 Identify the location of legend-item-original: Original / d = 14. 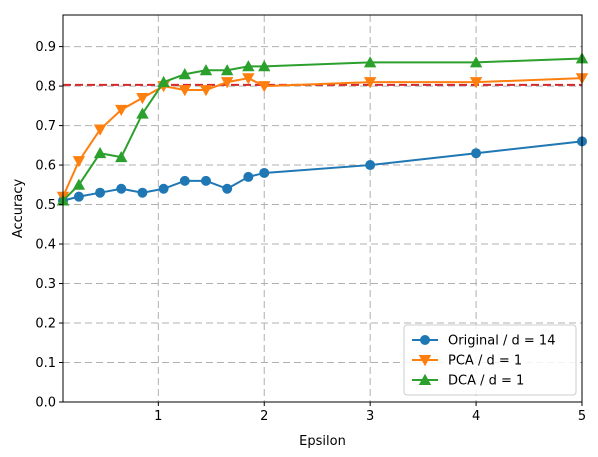
(483, 341).